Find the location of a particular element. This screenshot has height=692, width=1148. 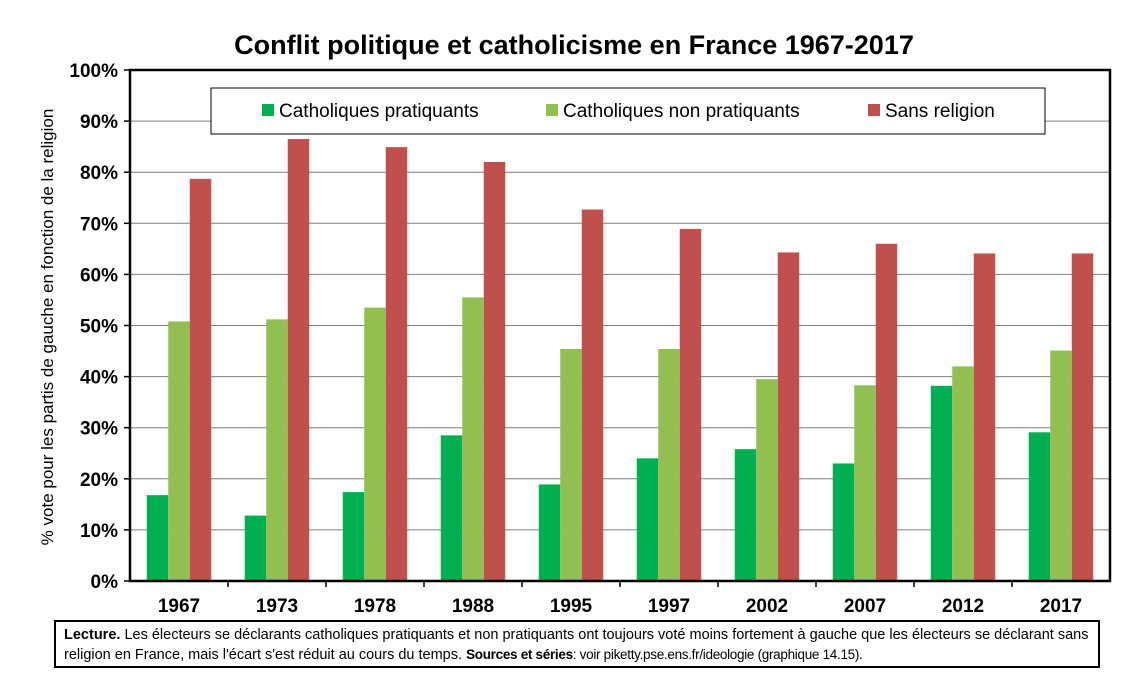

lecture-label: Lecture. is located at coordinates (92, 635).